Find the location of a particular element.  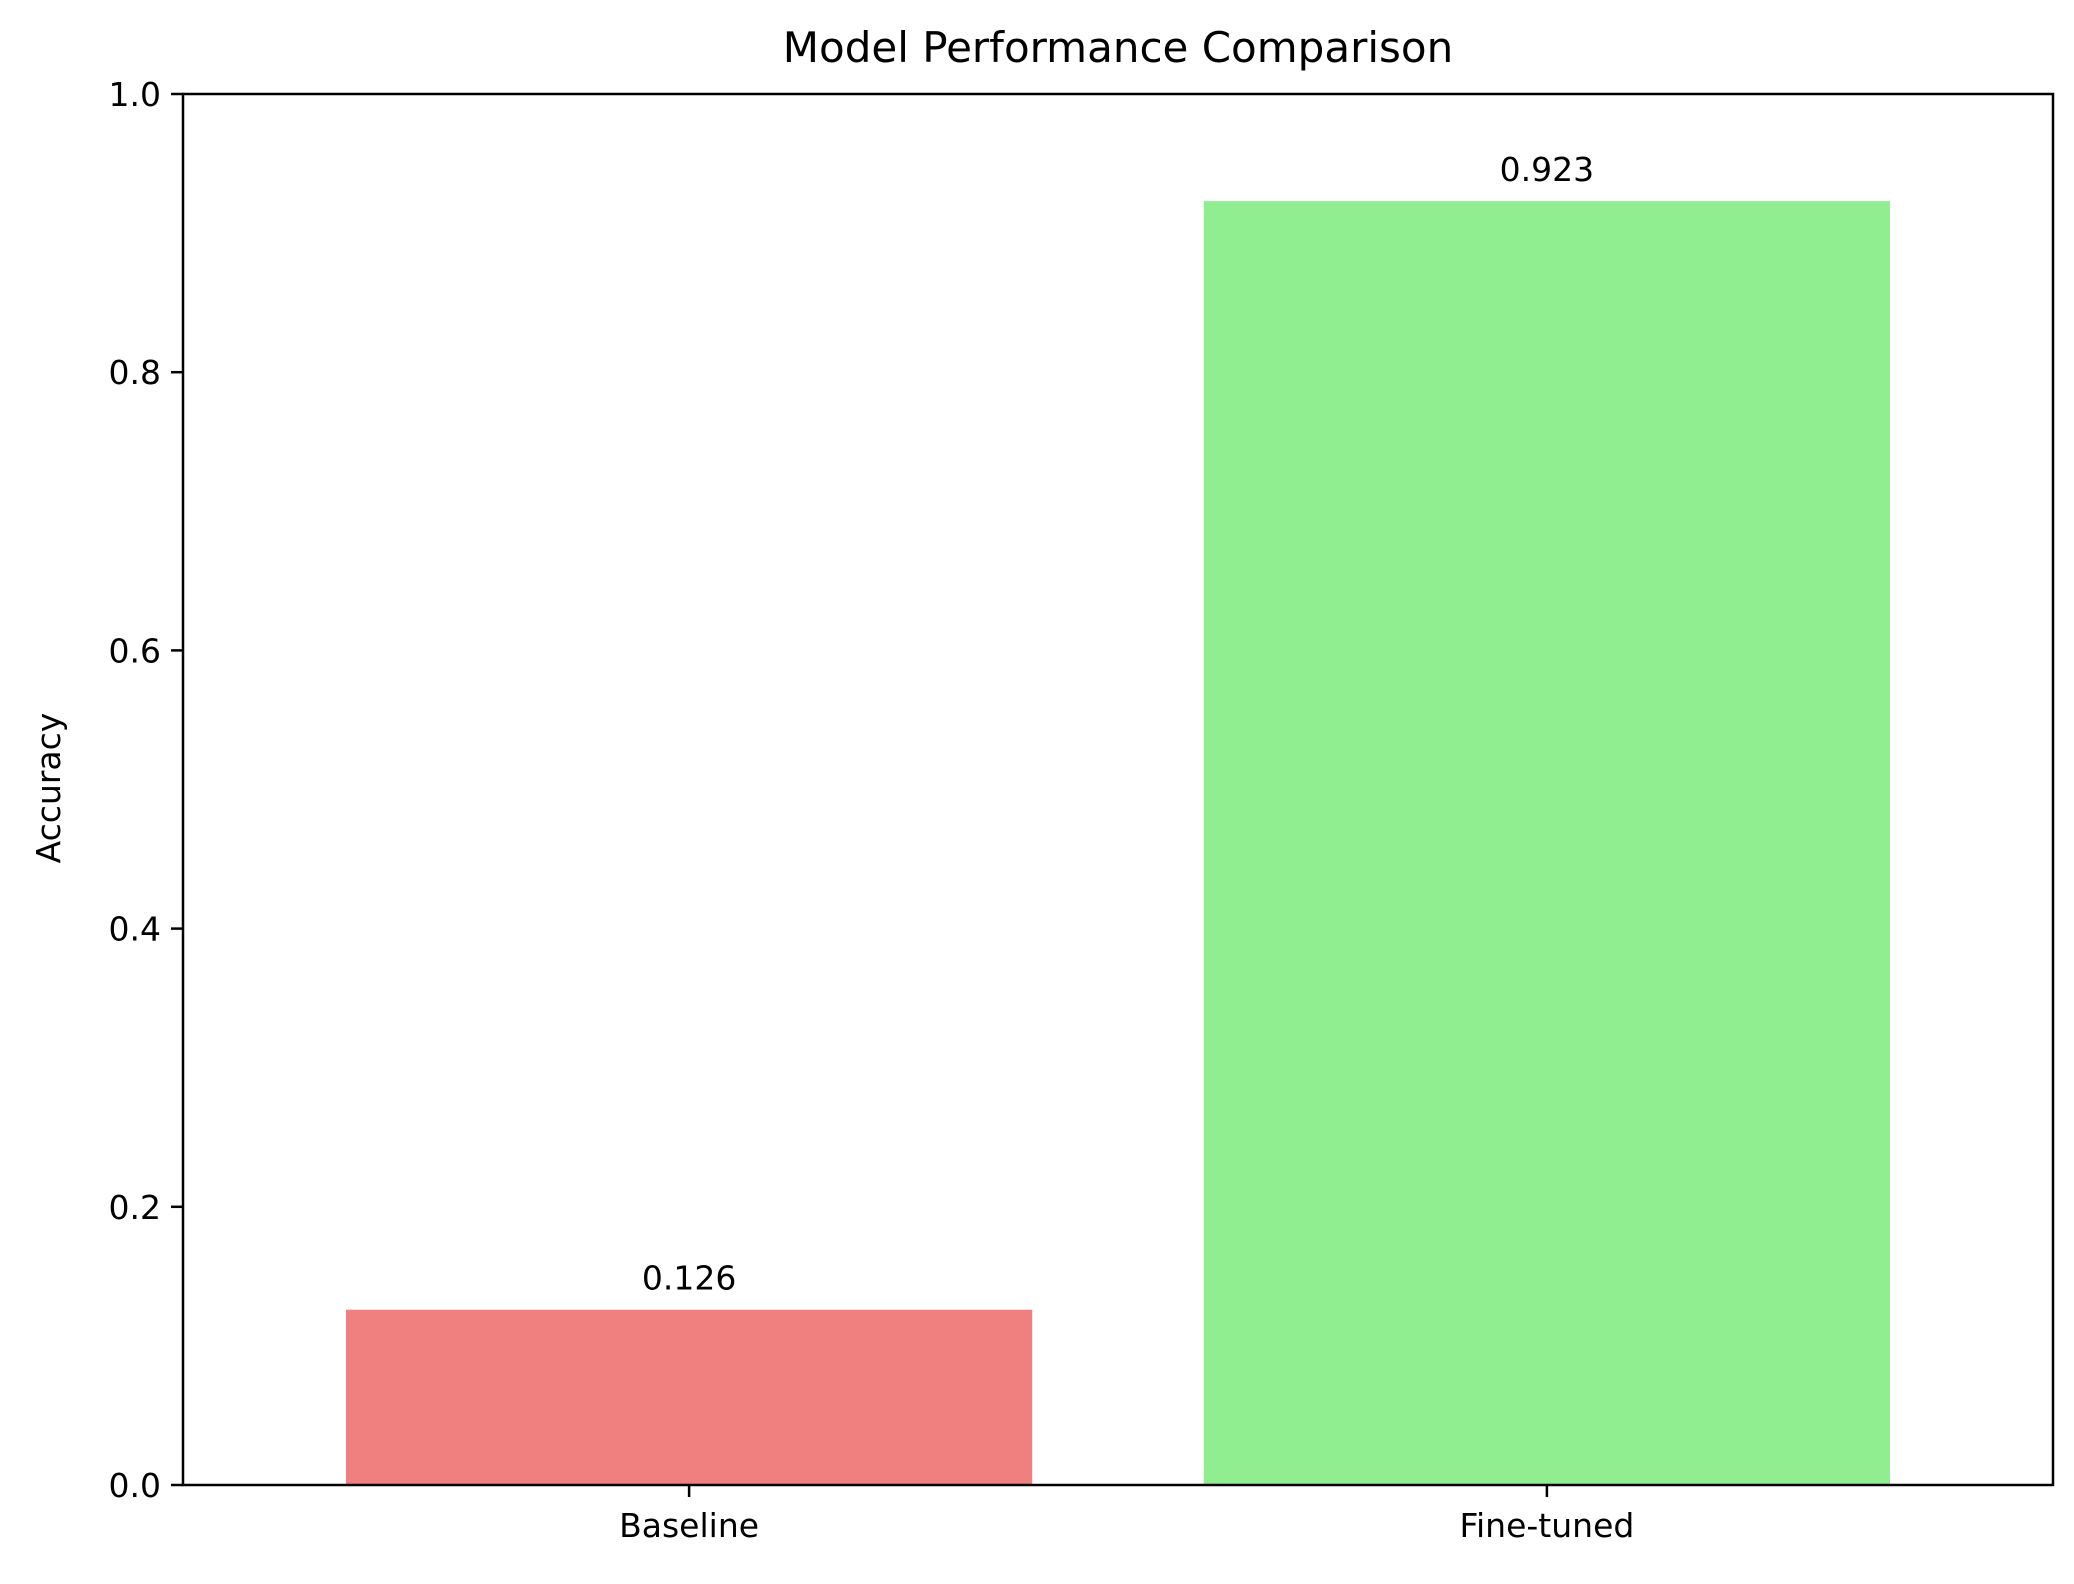

bar-value-label: 0.923 is located at coordinates (1547, 169).